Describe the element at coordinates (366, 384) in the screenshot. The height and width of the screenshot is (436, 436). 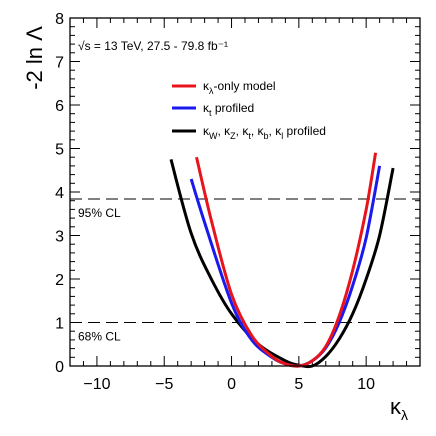
I see `x-tick-label: 10` at that location.